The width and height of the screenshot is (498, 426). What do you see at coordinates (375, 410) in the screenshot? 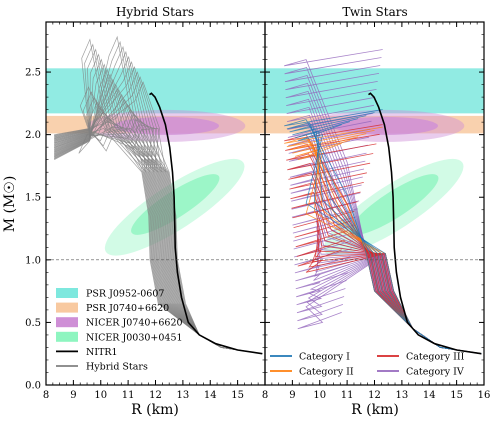
I see `x-axis-label-right: R (km)` at bounding box center [375, 410].